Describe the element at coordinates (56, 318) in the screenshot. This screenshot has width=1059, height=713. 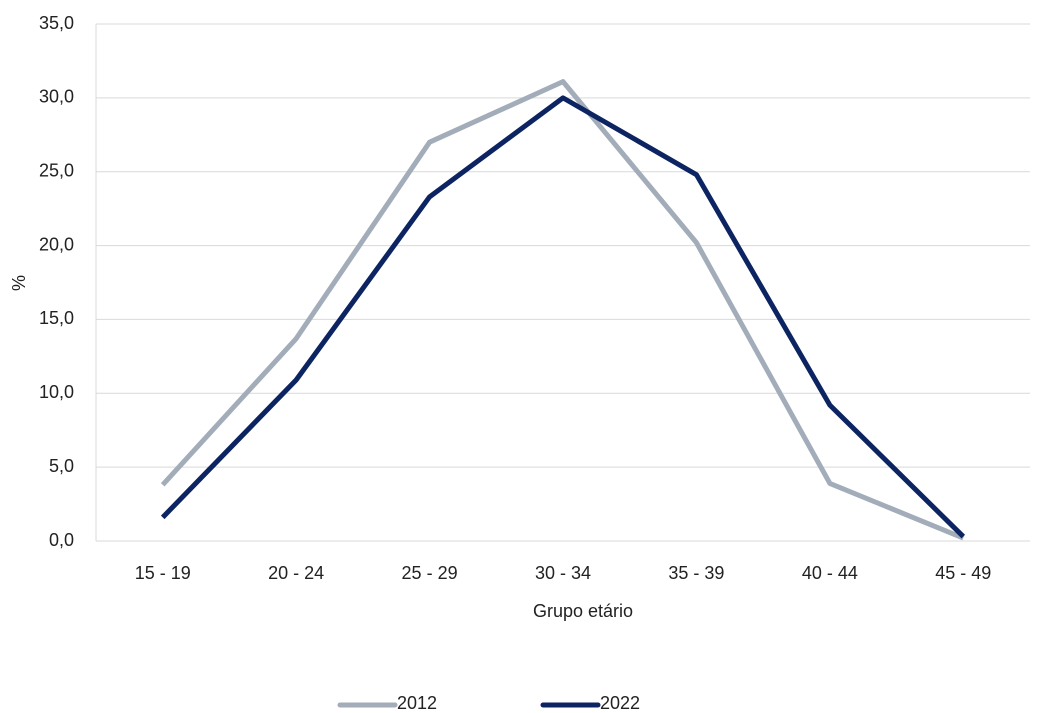
I see `y-tick-label: 15,0` at that location.